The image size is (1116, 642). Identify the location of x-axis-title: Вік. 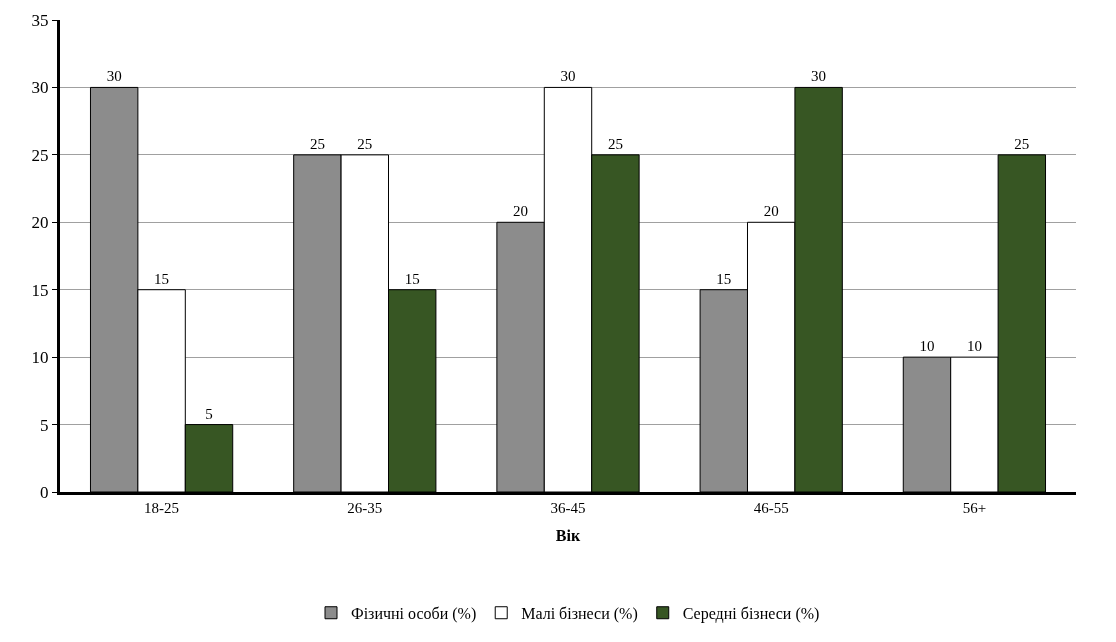
(568, 535).